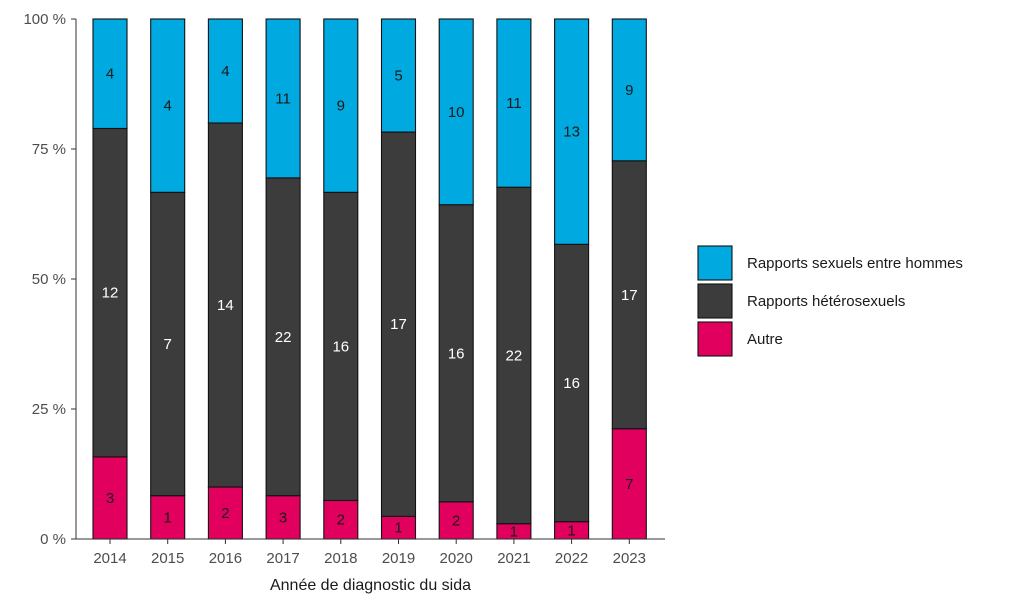  I want to click on bar-stack-2018: 2 16 9, so click(341, 279).